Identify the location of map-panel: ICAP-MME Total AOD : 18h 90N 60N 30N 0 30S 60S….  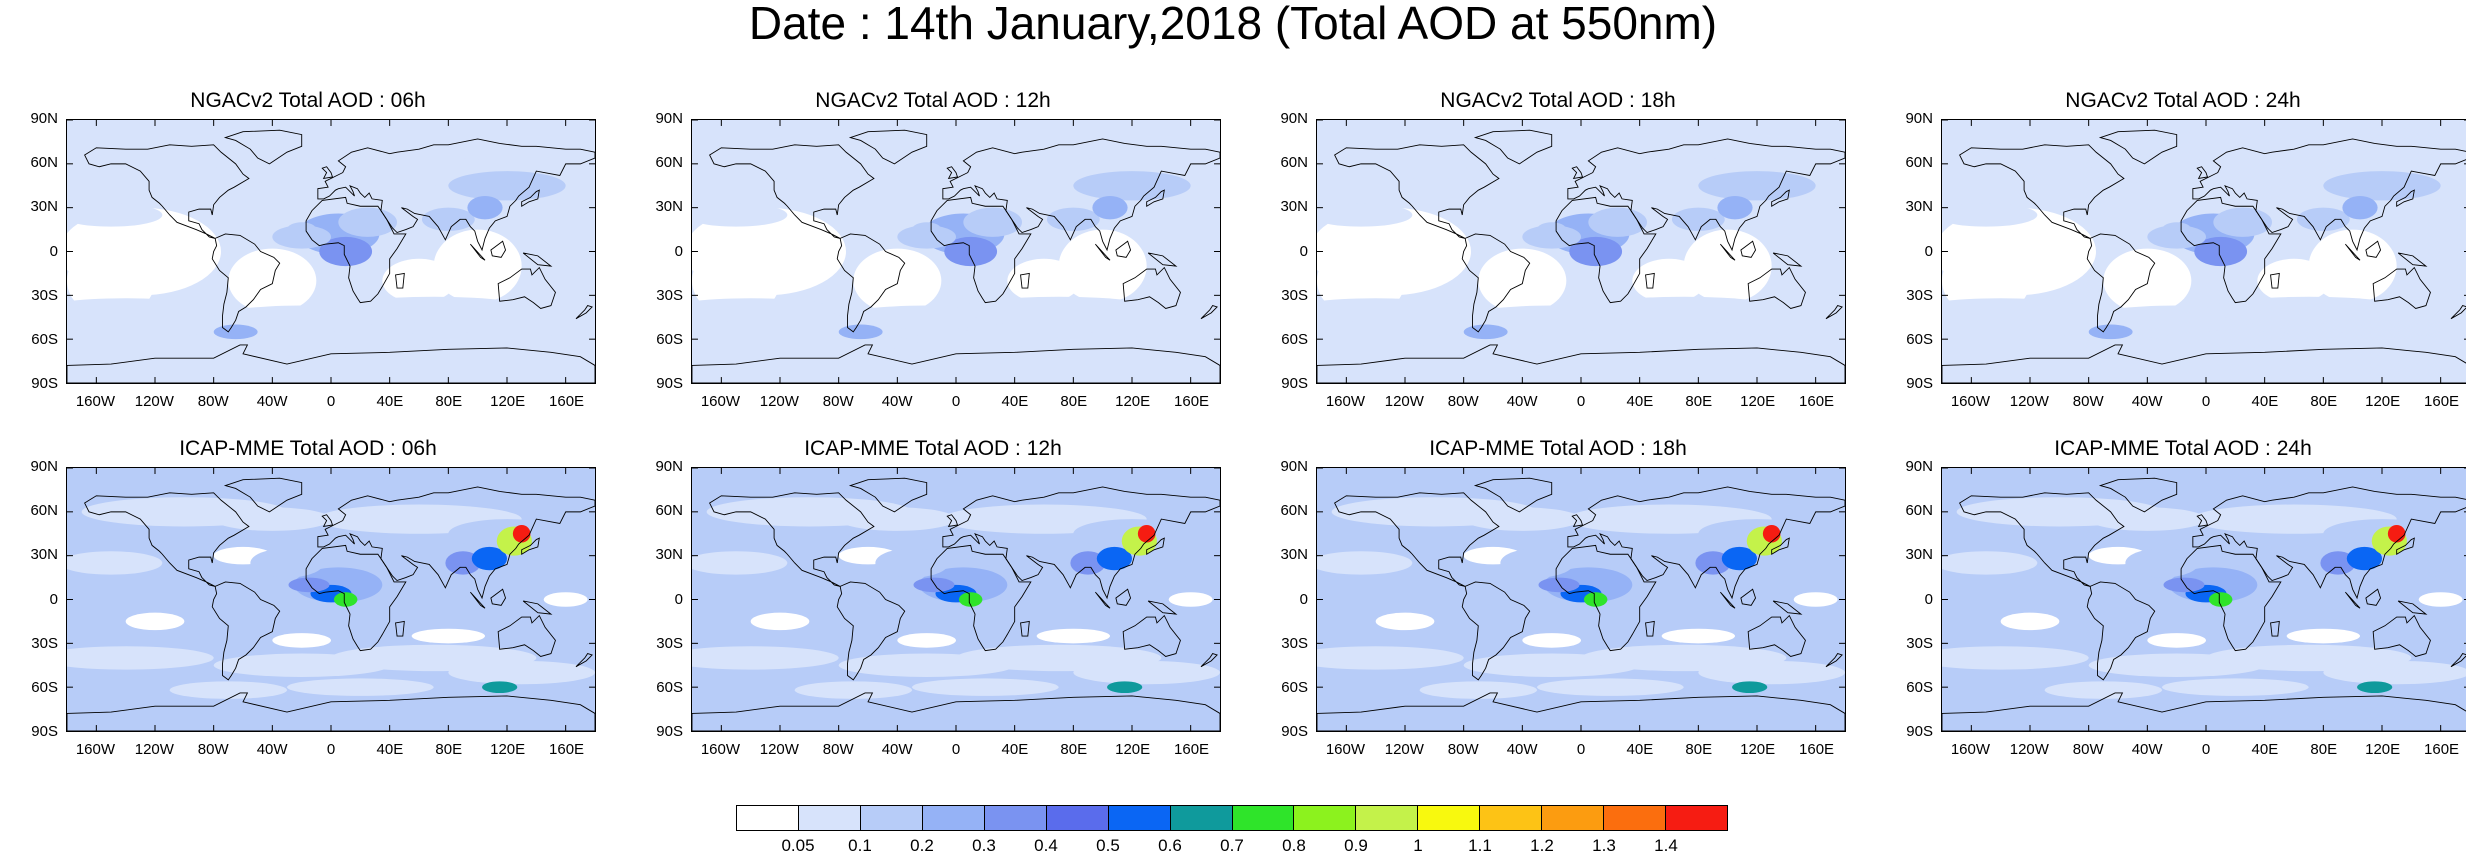
(1558, 601).